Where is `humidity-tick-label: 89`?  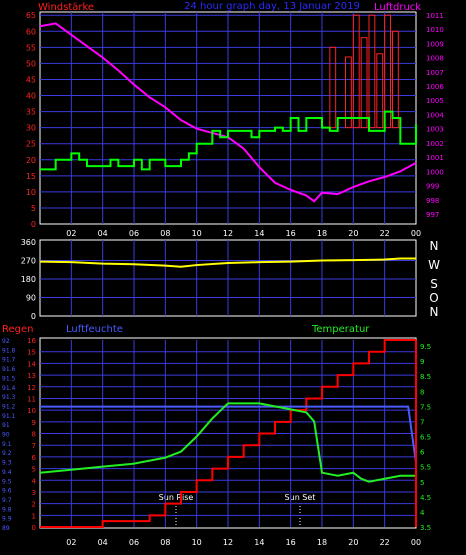 humidity-tick-label: 89 is located at coordinates (6, 528).